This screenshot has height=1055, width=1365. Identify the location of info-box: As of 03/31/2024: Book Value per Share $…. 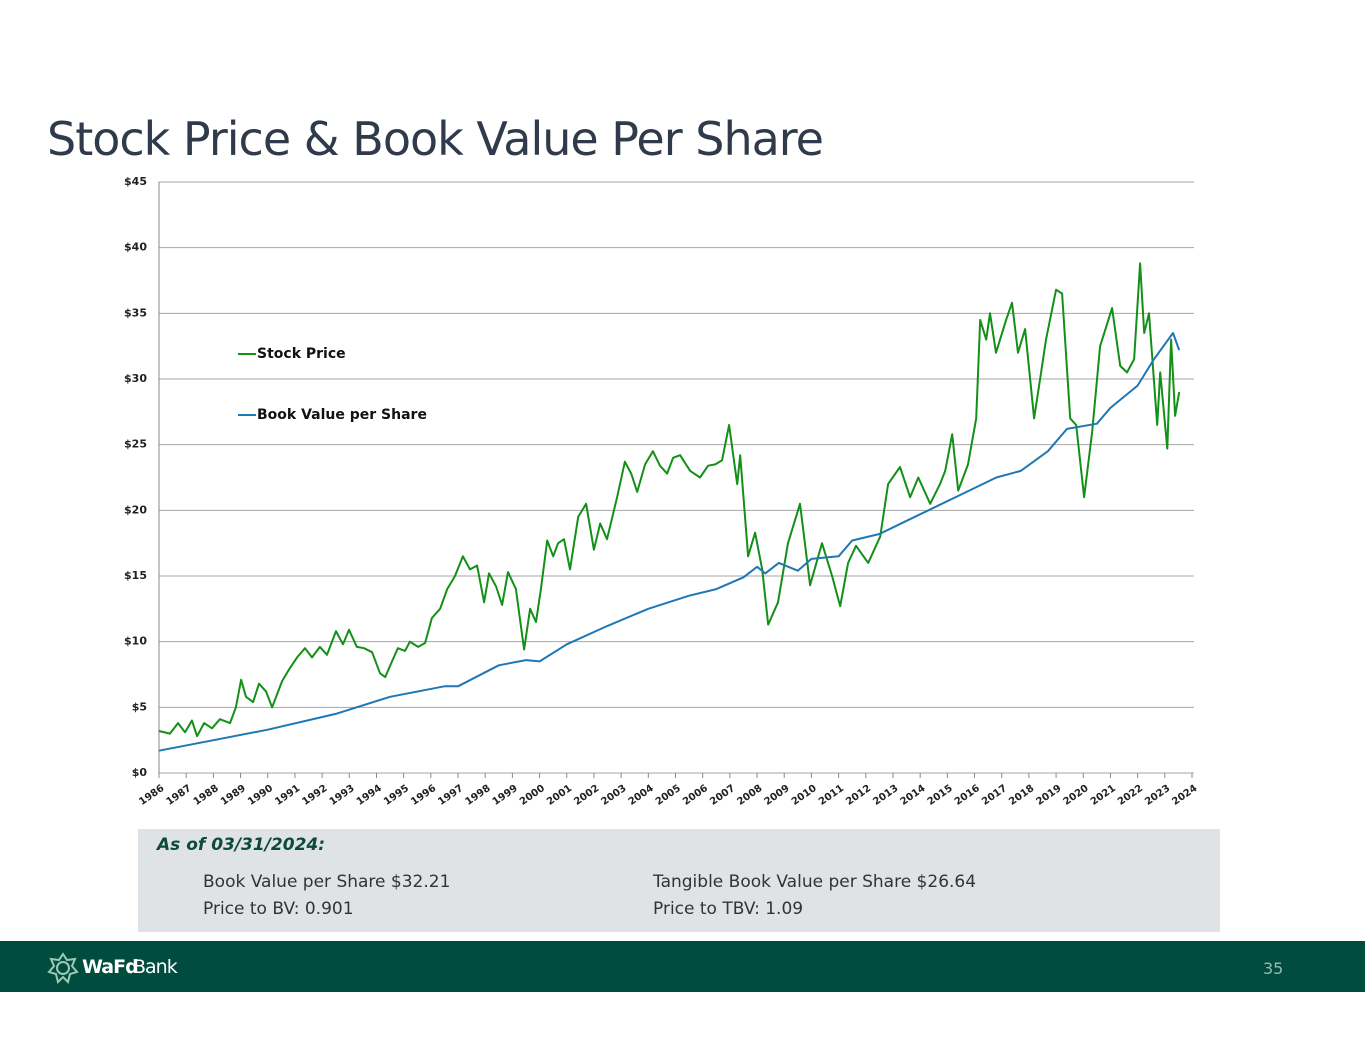
(679, 880).